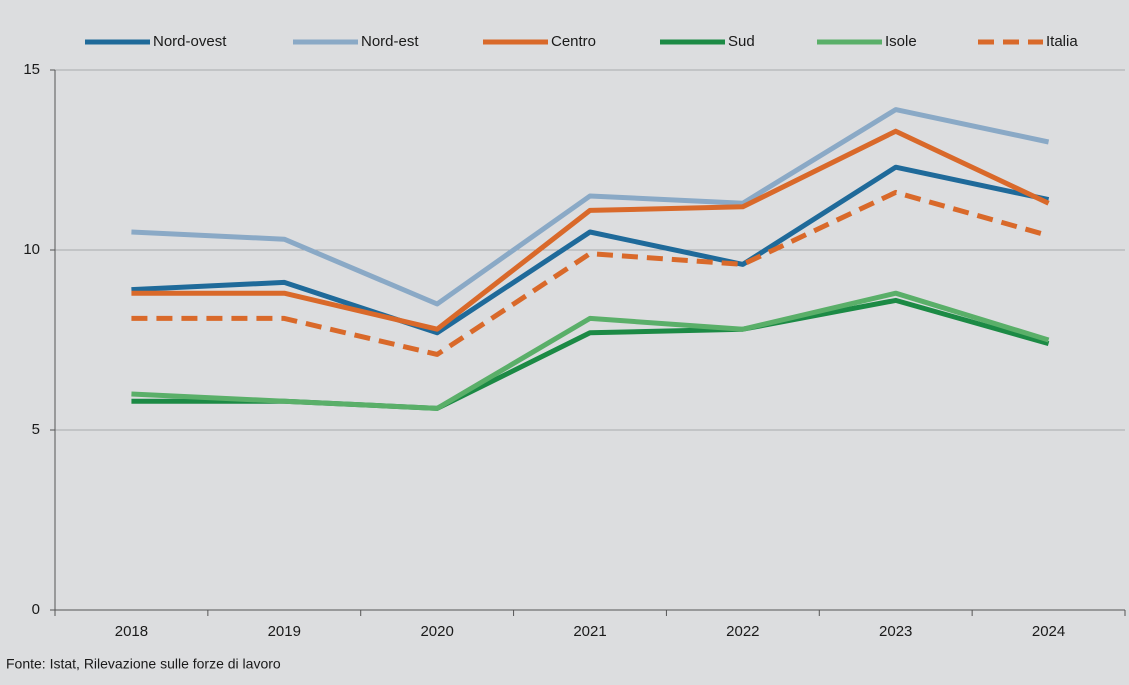 The image size is (1129, 685). I want to click on series-line, so click(590, 350).